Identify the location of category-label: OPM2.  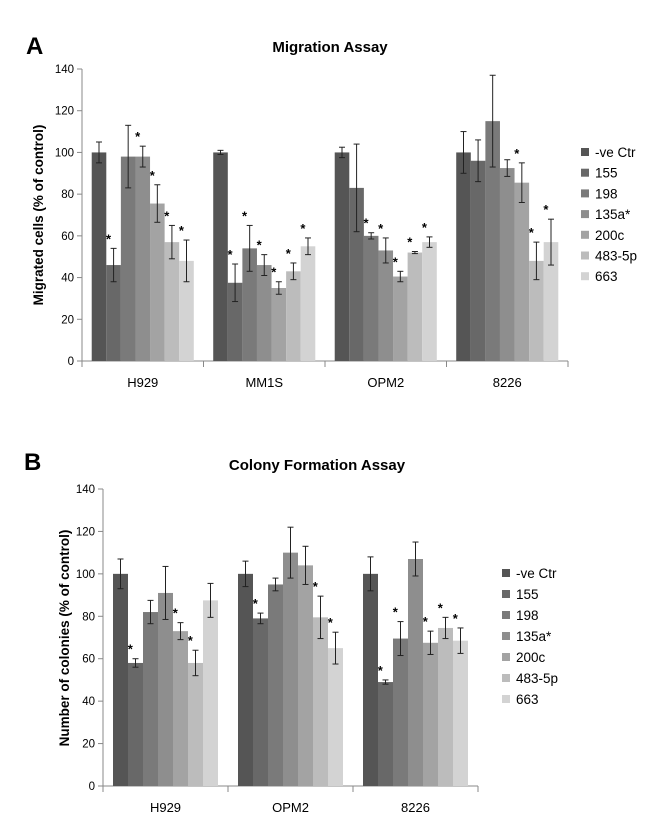
(290, 807).